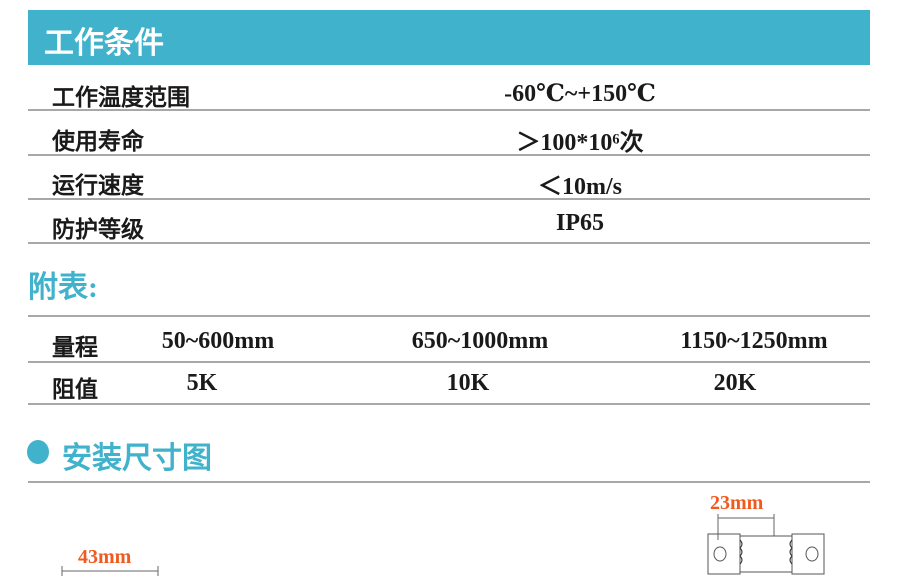  Describe the element at coordinates (105, 557) in the screenshot. I see `dimension-label-left: 43mm` at that location.